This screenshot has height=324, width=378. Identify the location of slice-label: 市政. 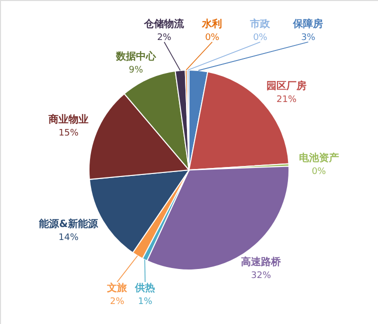
(260, 24).